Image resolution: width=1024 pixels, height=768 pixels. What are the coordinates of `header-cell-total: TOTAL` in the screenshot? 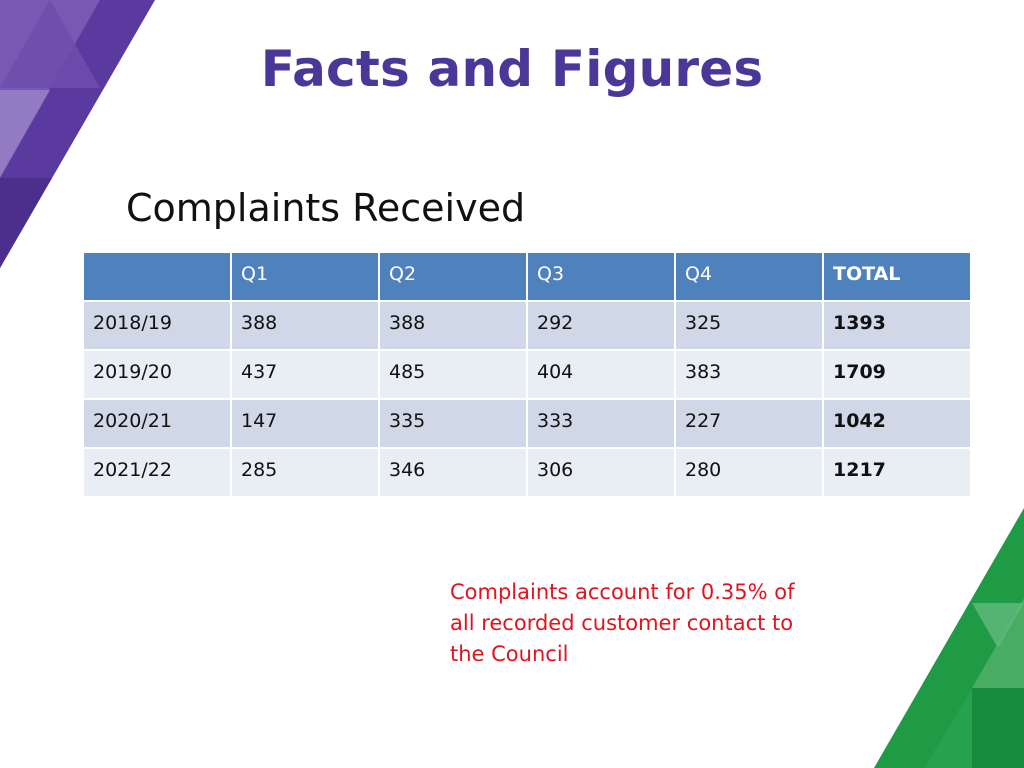 It's located at (897, 276).